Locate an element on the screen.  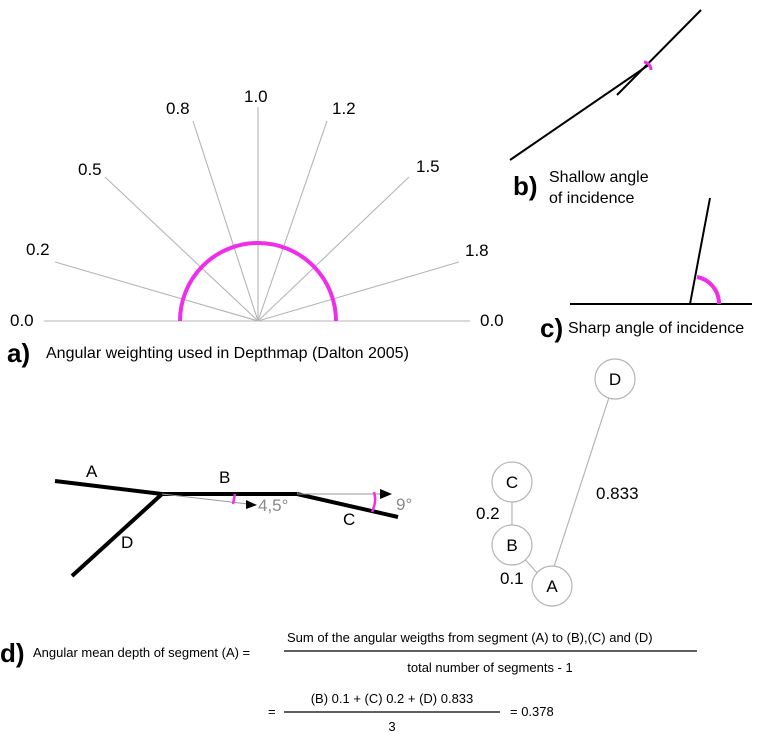
graph-node-d is located at coordinates (615, 379).